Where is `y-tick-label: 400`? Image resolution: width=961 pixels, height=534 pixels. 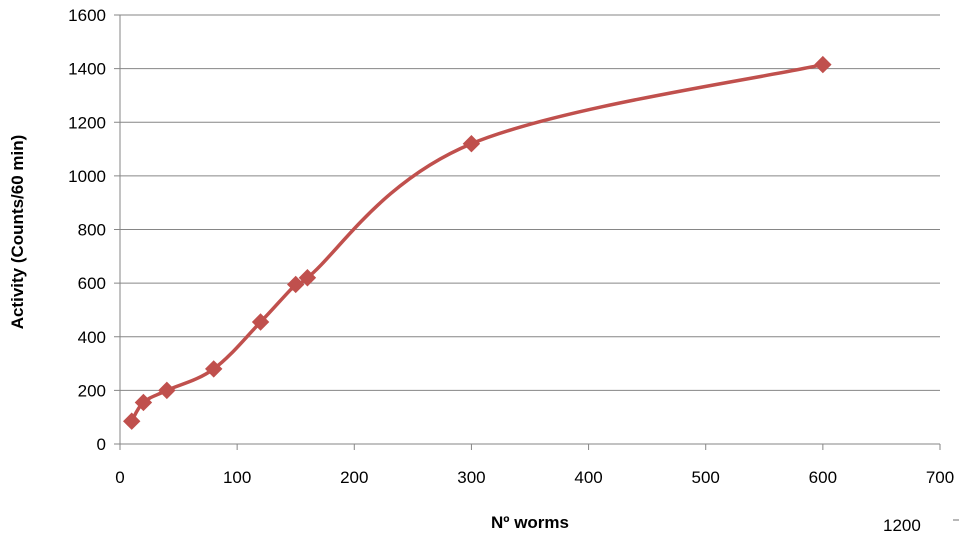 y-tick-label: 400 is located at coordinates (92, 337).